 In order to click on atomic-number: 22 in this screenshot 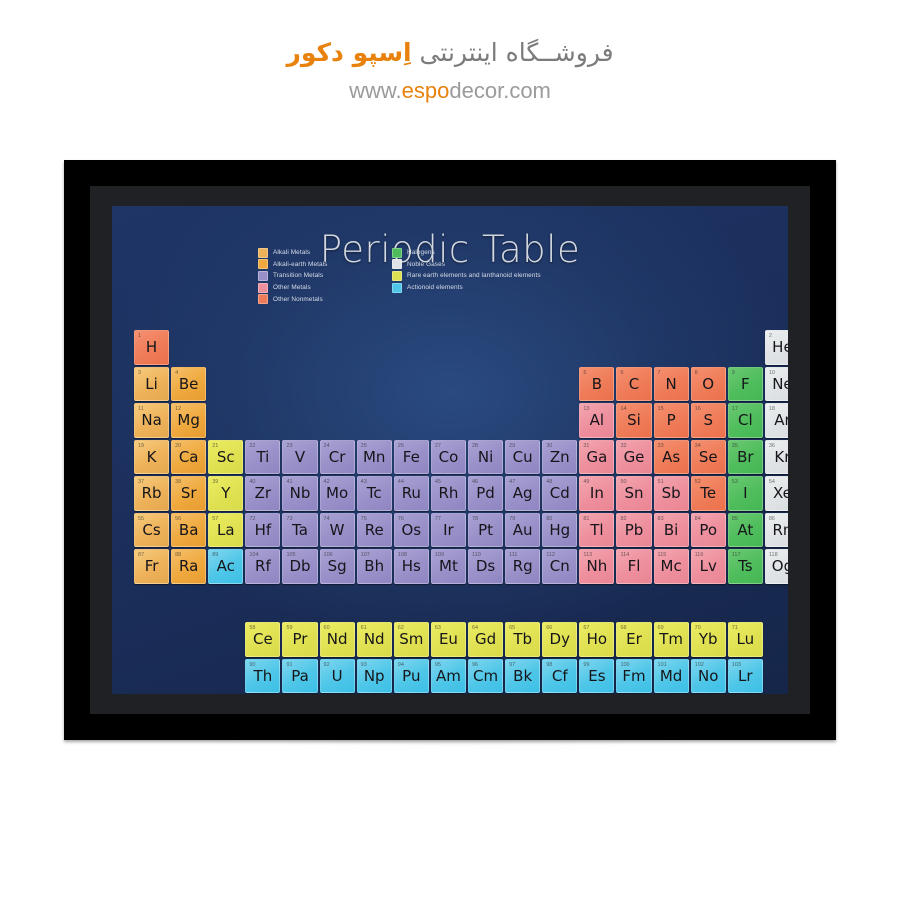, I will do `click(252, 445)`.